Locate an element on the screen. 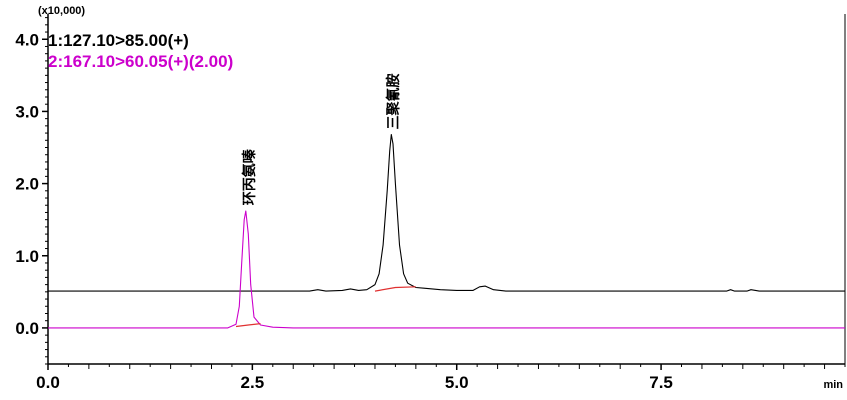 The image size is (847, 400). peak-label-2: 三聚氰胺 is located at coordinates (393, 102).